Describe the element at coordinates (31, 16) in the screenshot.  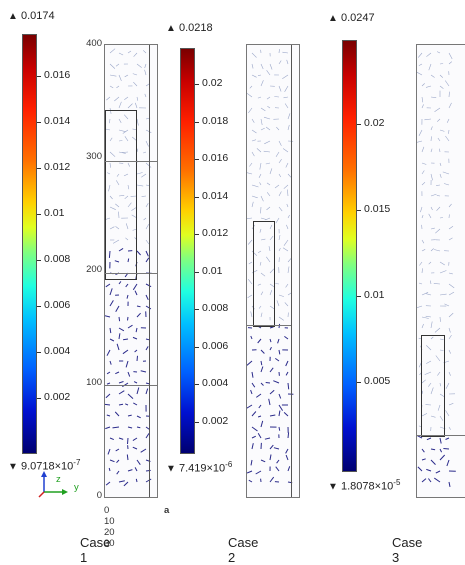
I see `case-1-max-label: ▲ 0.0174` at that location.